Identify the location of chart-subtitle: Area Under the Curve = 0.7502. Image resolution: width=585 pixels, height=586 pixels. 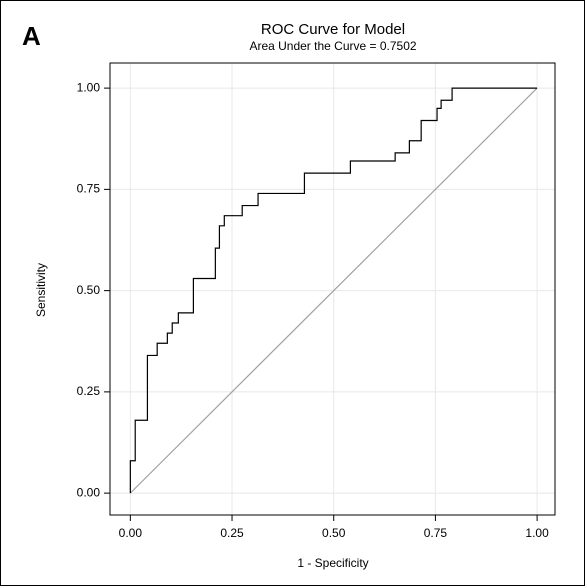
(332, 46).